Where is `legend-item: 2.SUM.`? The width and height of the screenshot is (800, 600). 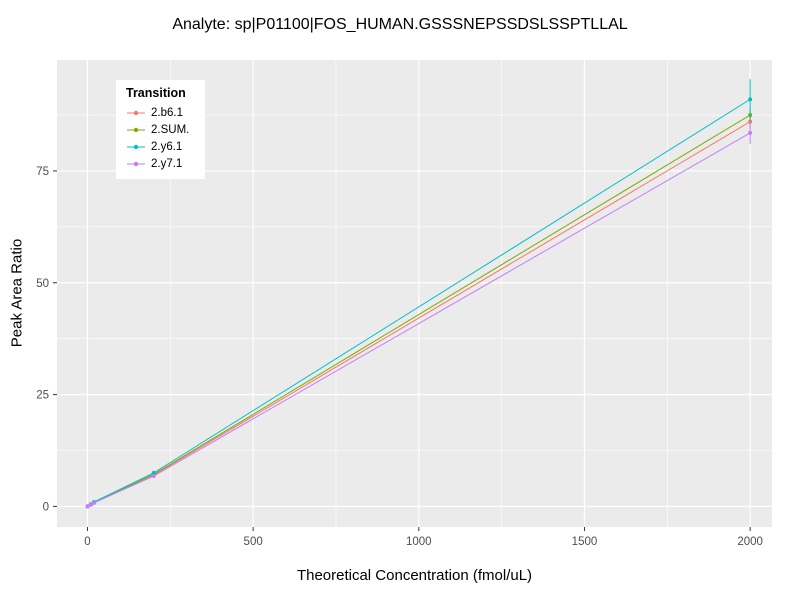
legend-item: 2.SUM. is located at coordinates (157, 129).